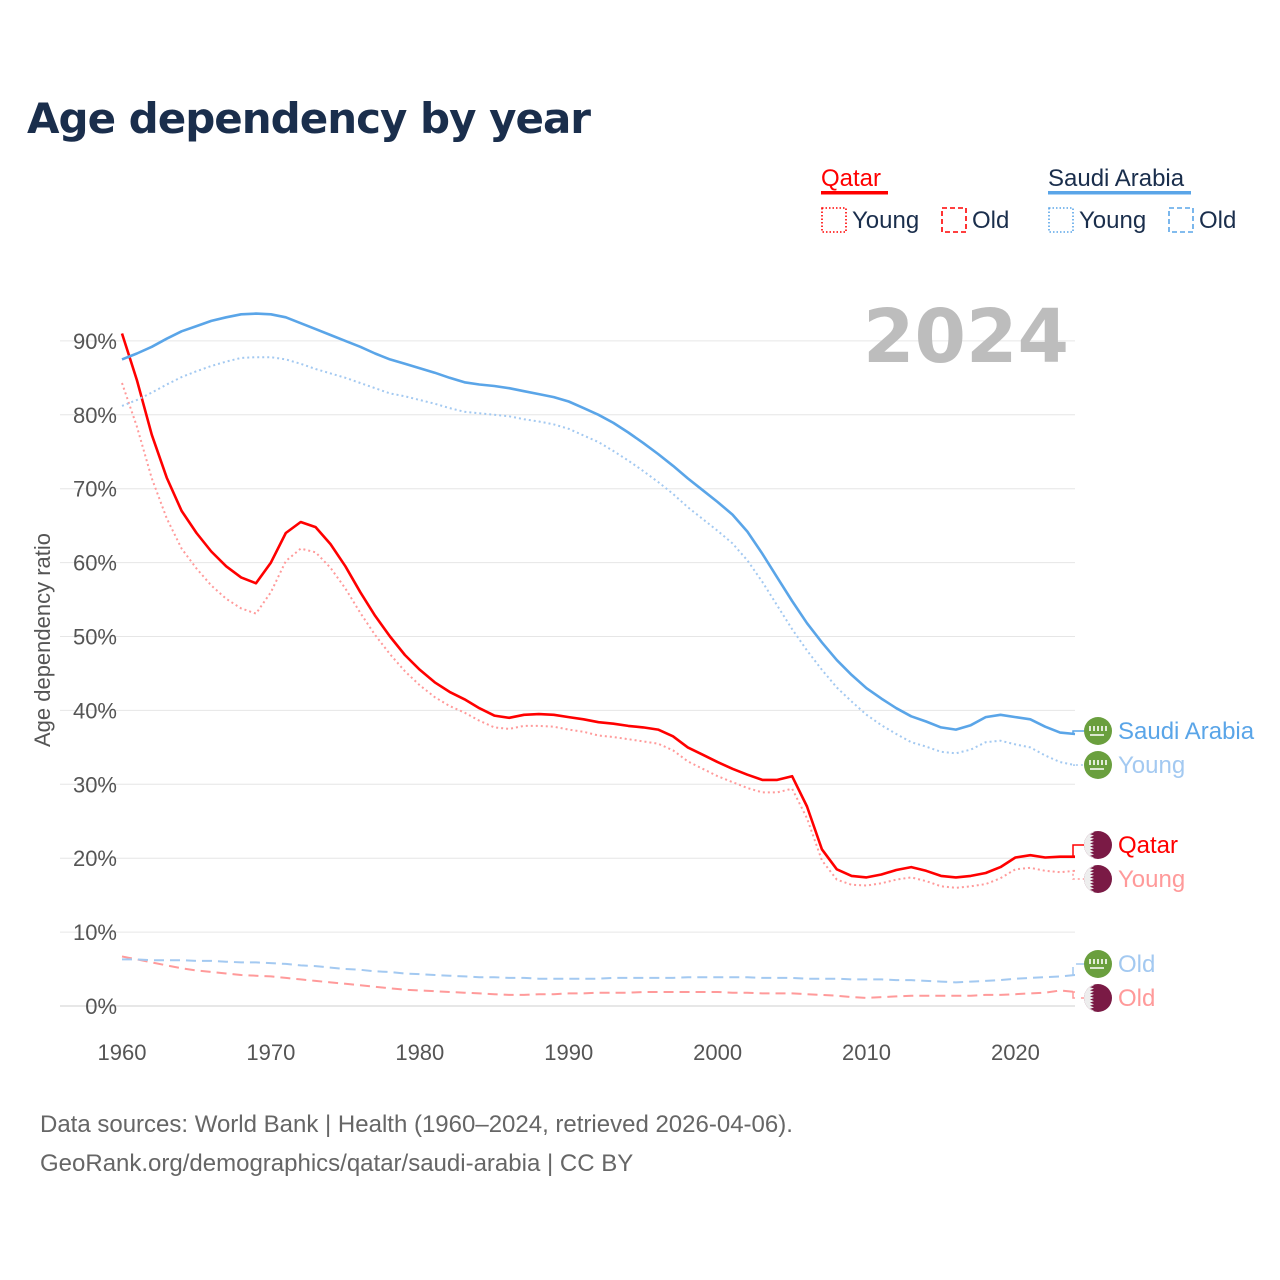 This screenshot has height=1280, width=1280. I want to click on series-line-saudi-arabia-old, so click(599, 971).